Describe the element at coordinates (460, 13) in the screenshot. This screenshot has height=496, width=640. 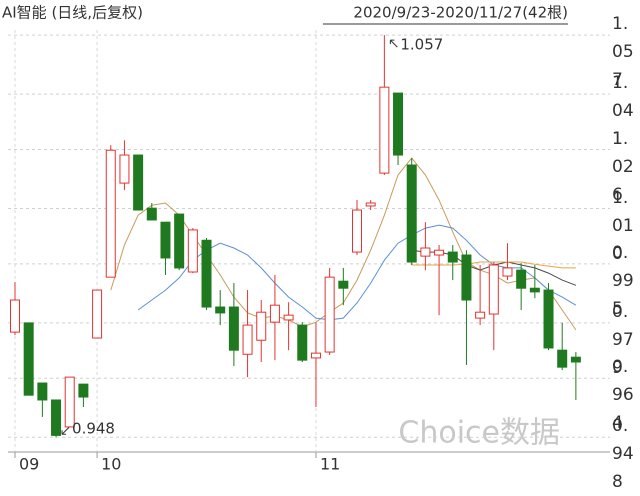
I see `chart-subtitle: 2020/9/23-2020/11/27(42根)` at that location.